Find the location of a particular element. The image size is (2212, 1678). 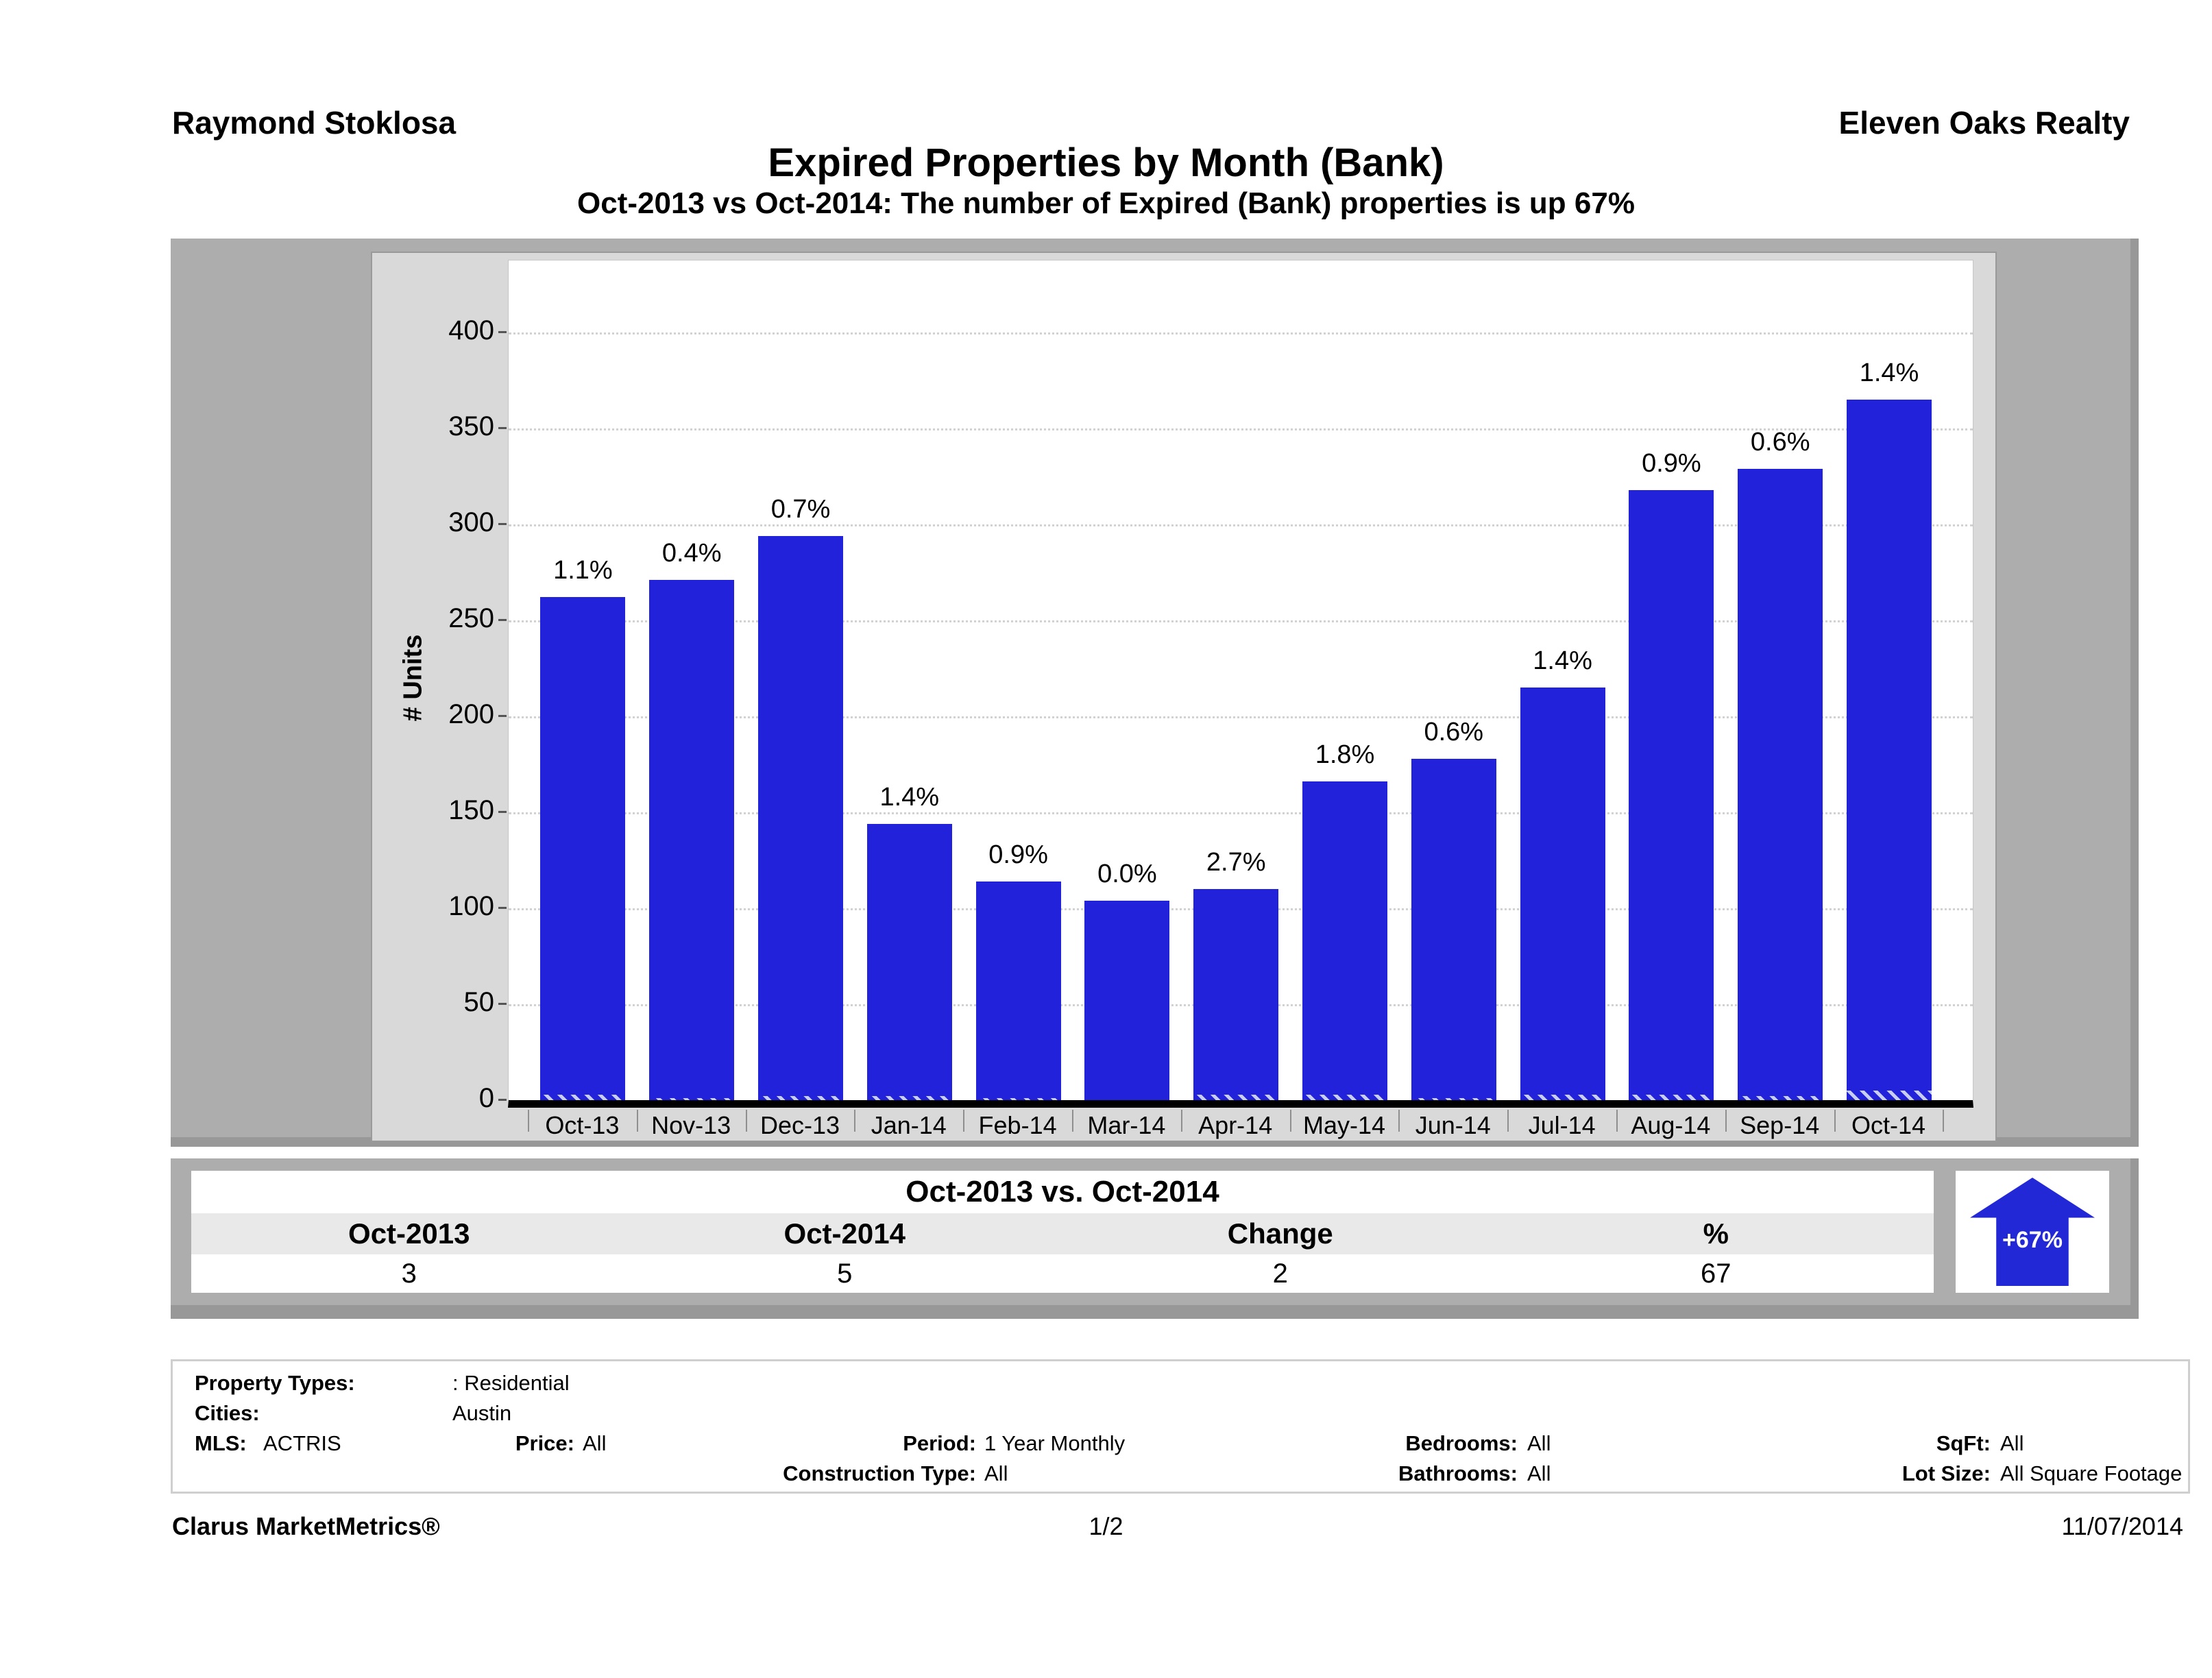

x-tick-label: Aug-14 is located at coordinates (1671, 1125).